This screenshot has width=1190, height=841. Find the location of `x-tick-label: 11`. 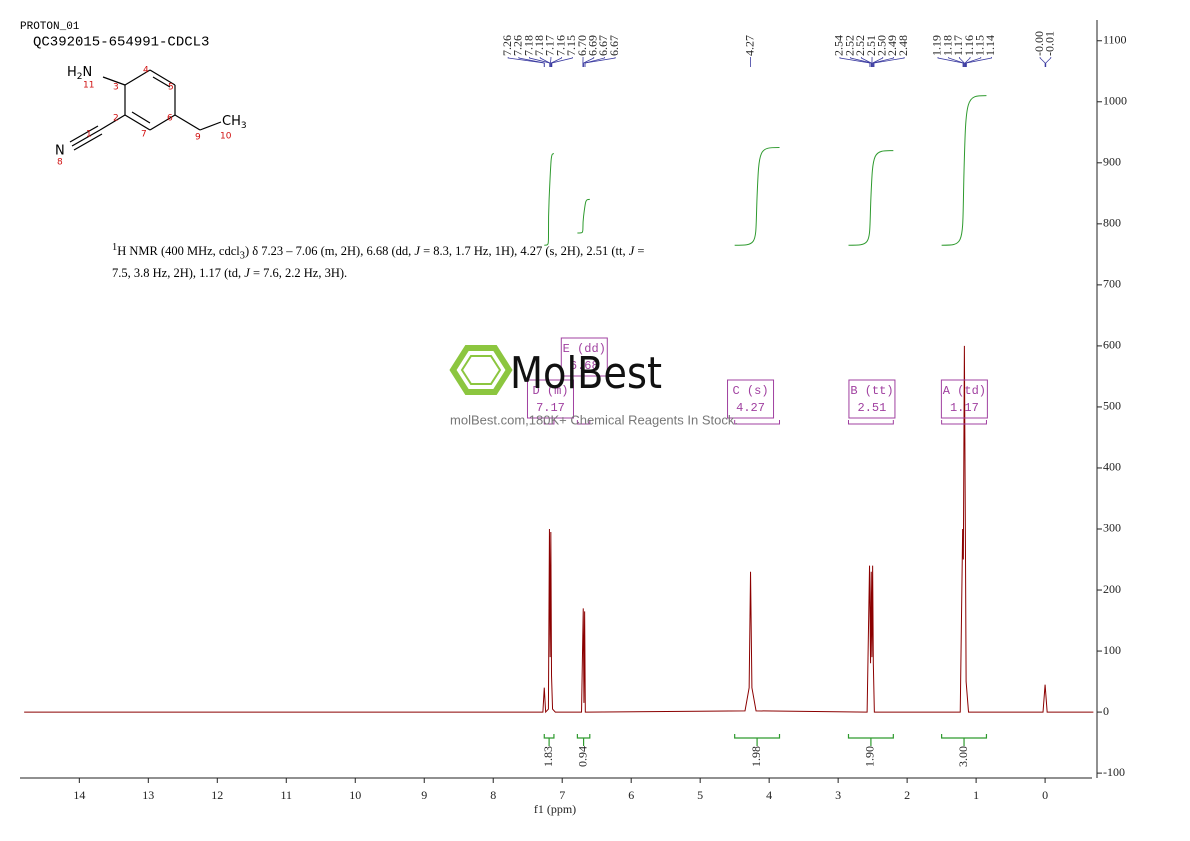

x-tick-label: 11 is located at coordinates (286, 795).